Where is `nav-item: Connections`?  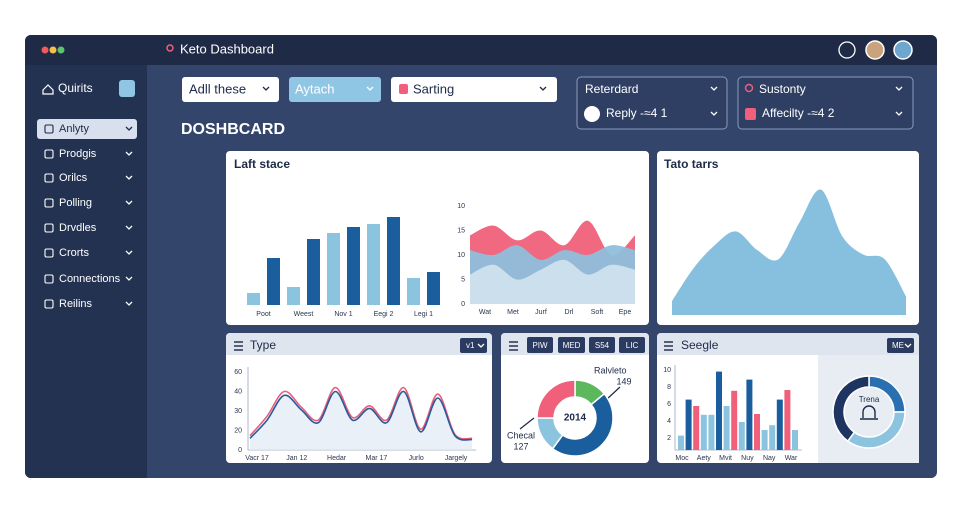
nav-item: Connections is located at coordinates (90, 279).